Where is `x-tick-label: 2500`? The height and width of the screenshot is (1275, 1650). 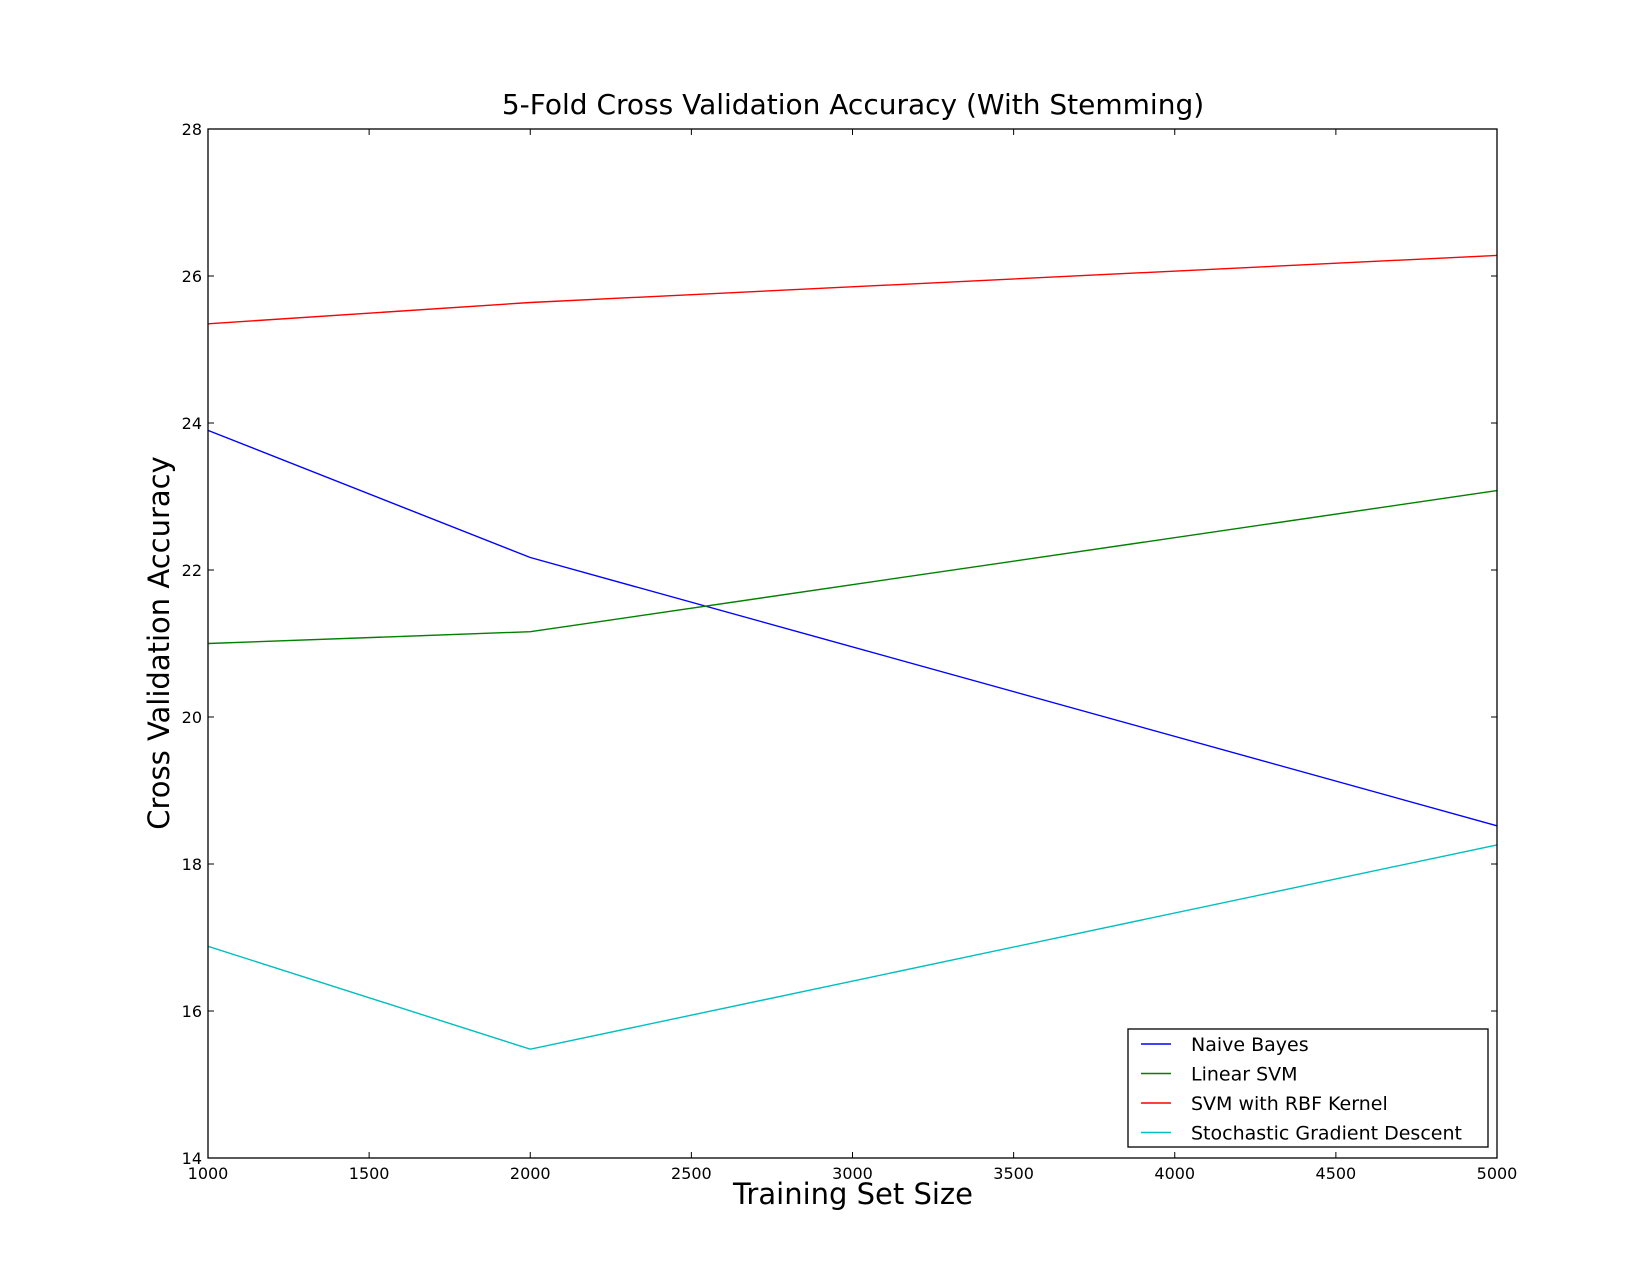
x-tick-label: 2500 is located at coordinates (691, 1173).